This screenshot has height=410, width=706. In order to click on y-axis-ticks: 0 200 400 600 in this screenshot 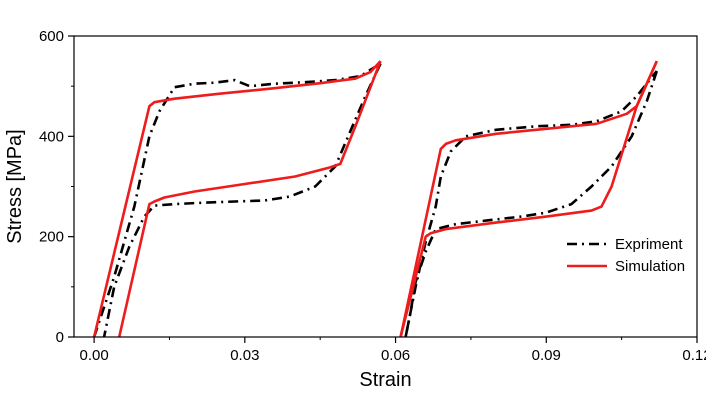, I will do `click(56, 187)`.